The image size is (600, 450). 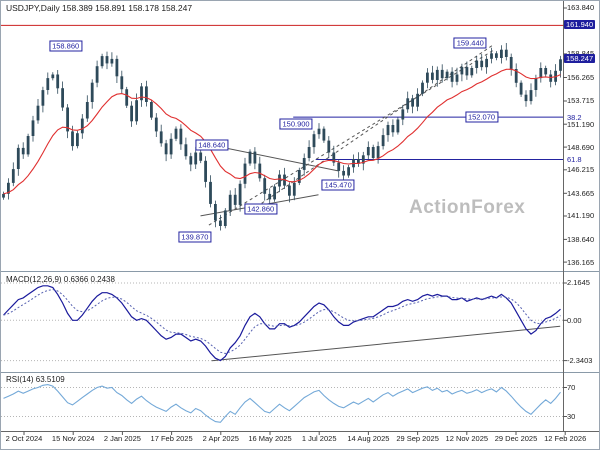 I want to click on rsi-line, so click(x=282, y=403).